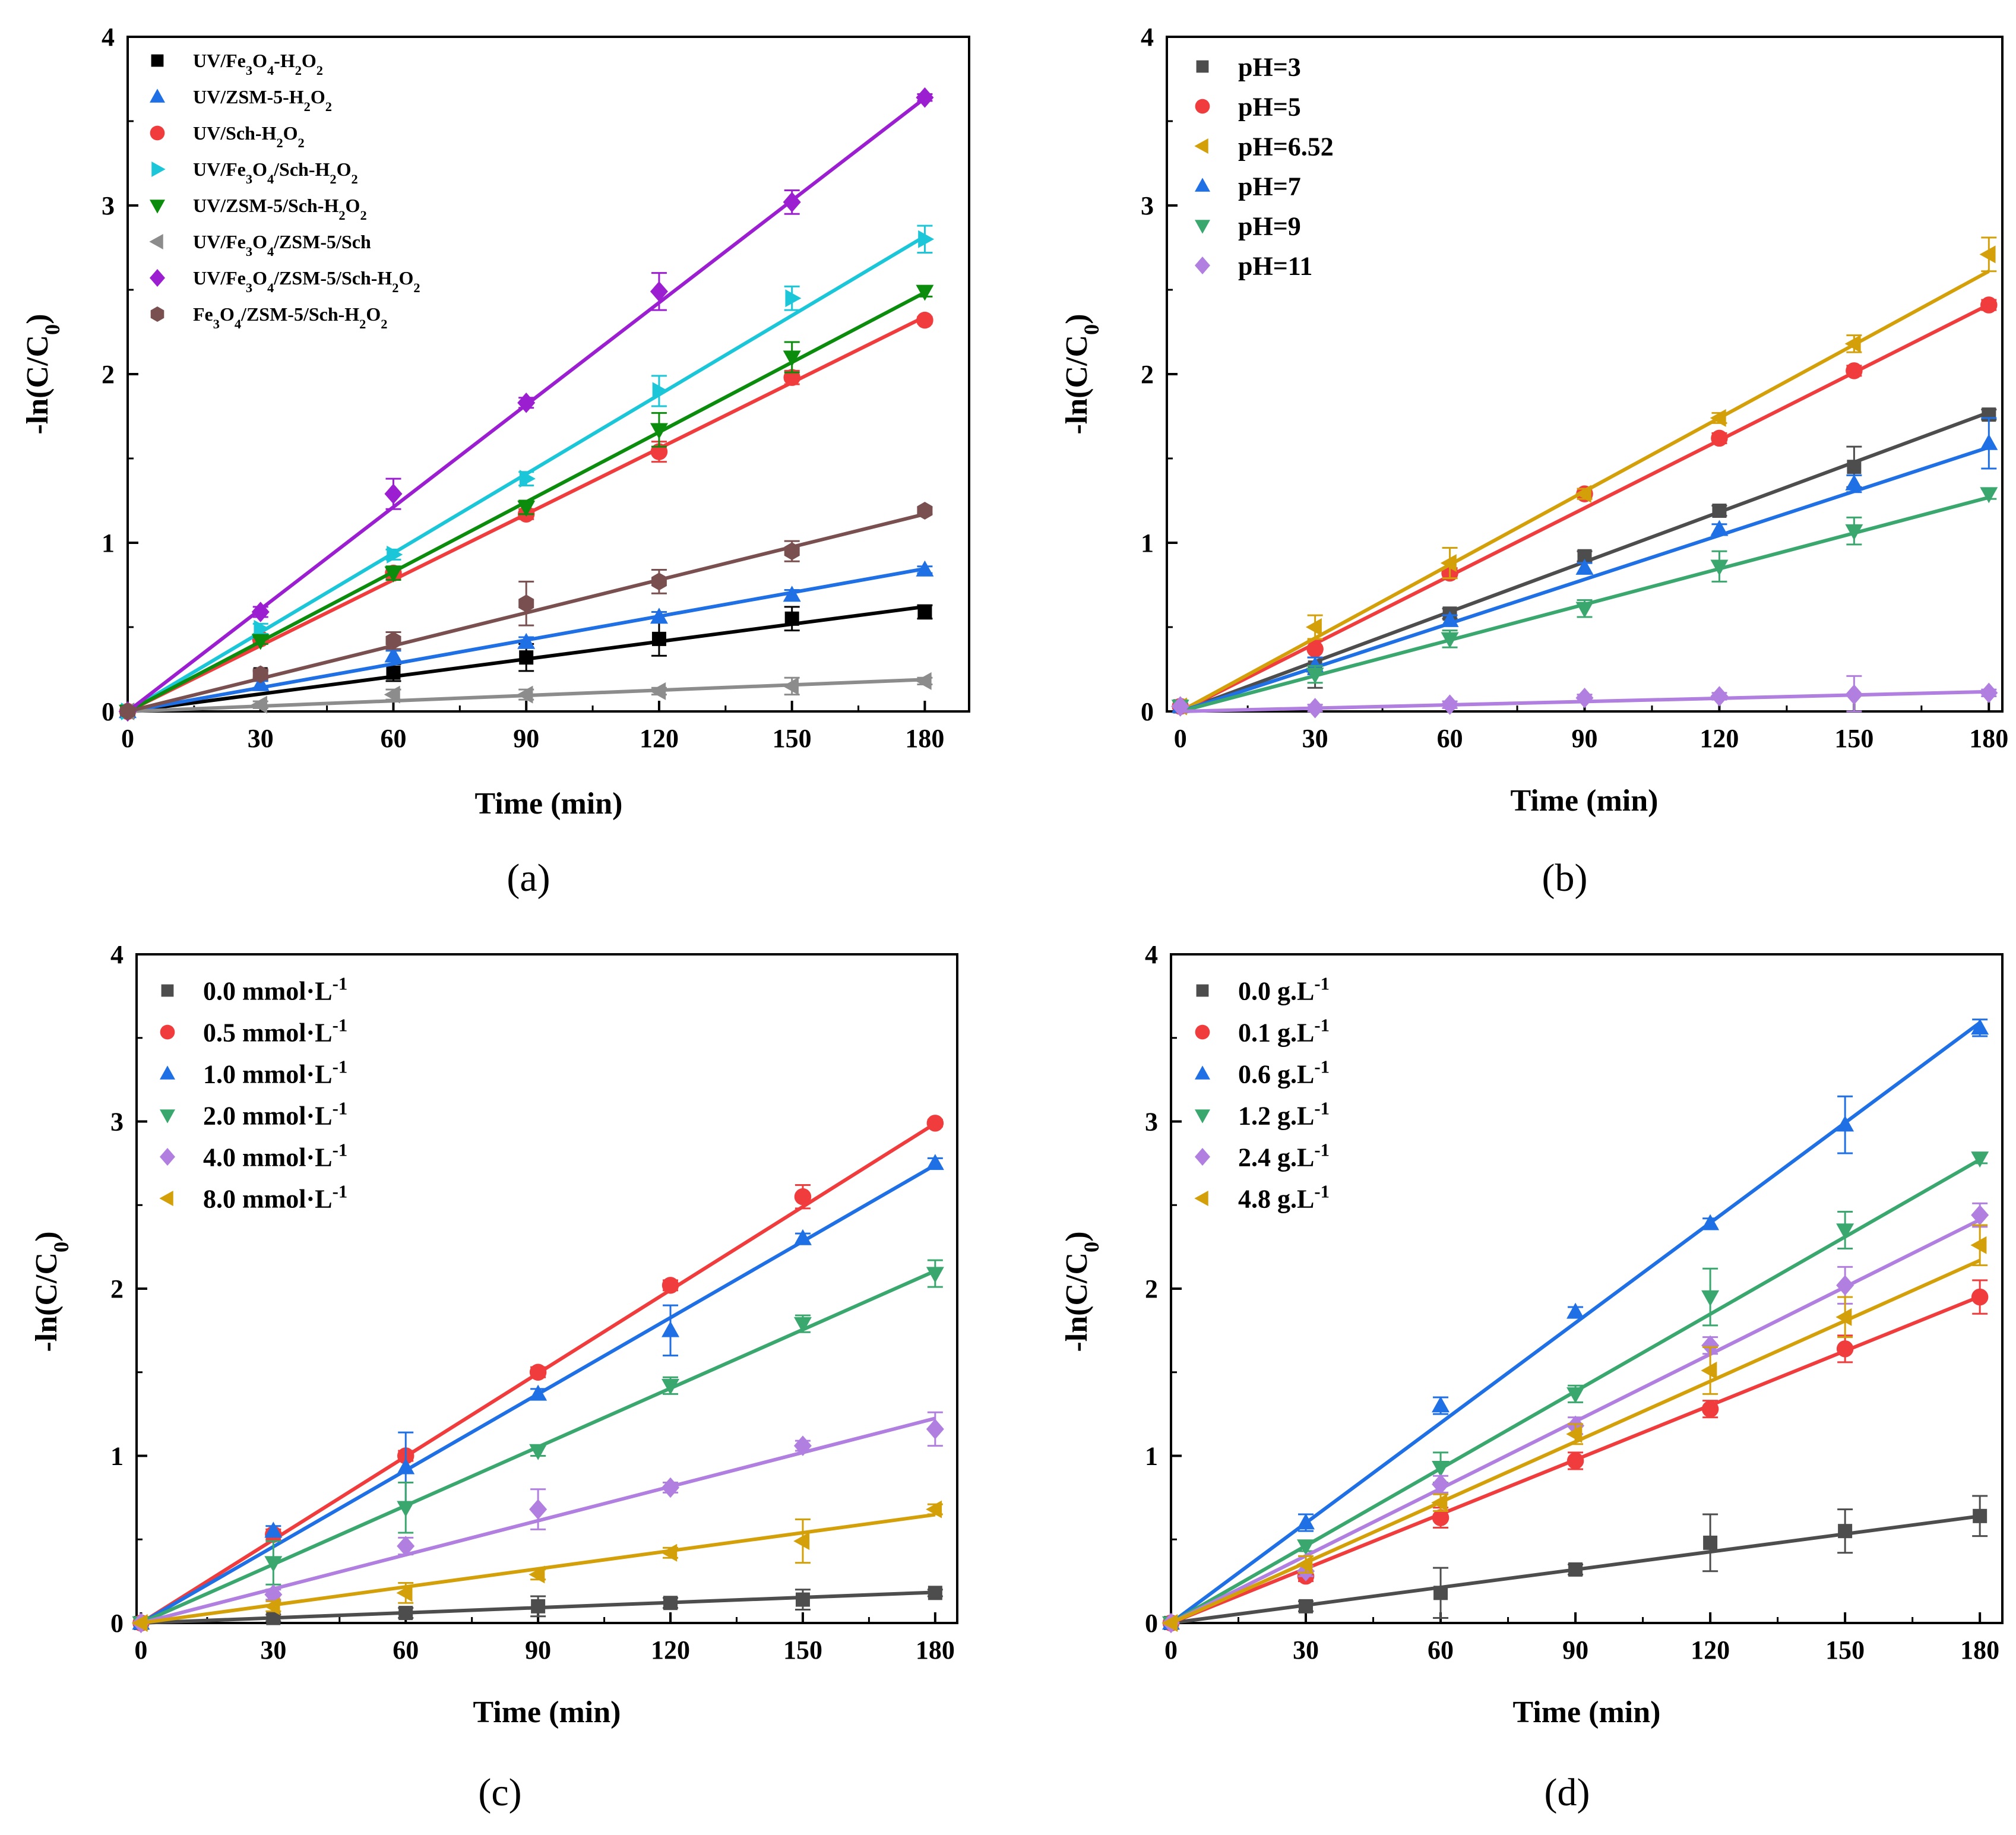 This screenshot has width=2016, height=1835. Describe the element at coordinates (1565, 878) in the screenshot. I see `panel-label: (b)` at that location.